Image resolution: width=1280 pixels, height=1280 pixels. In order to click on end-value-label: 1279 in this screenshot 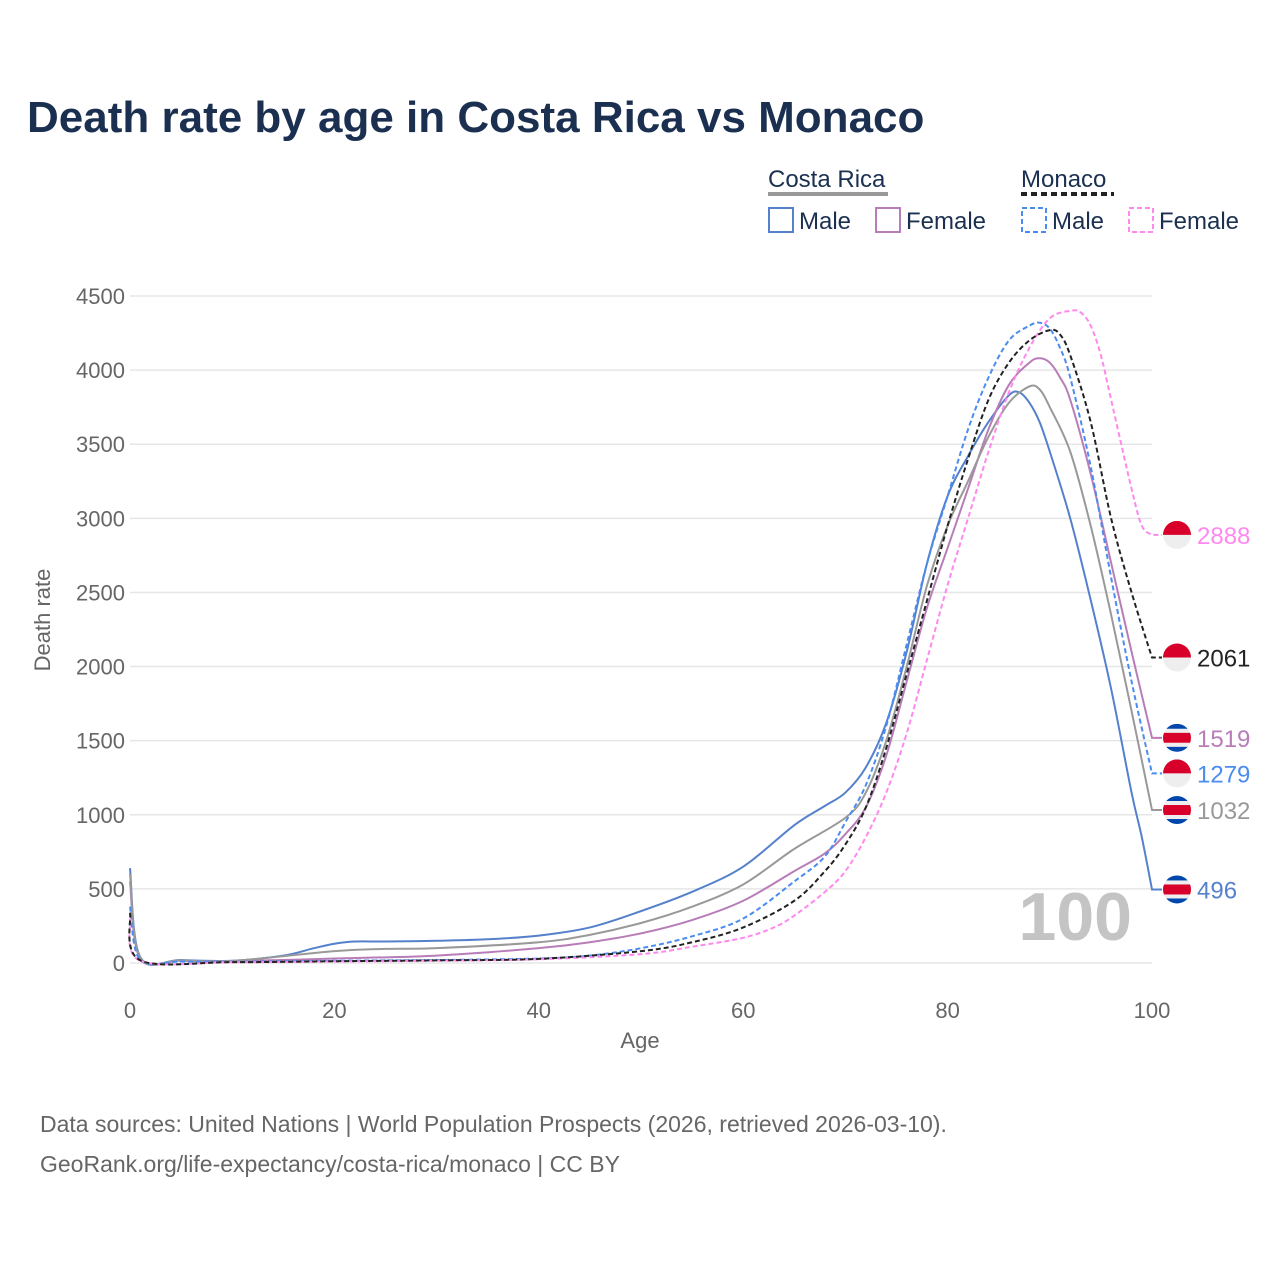, I will do `click(1223, 774)`.